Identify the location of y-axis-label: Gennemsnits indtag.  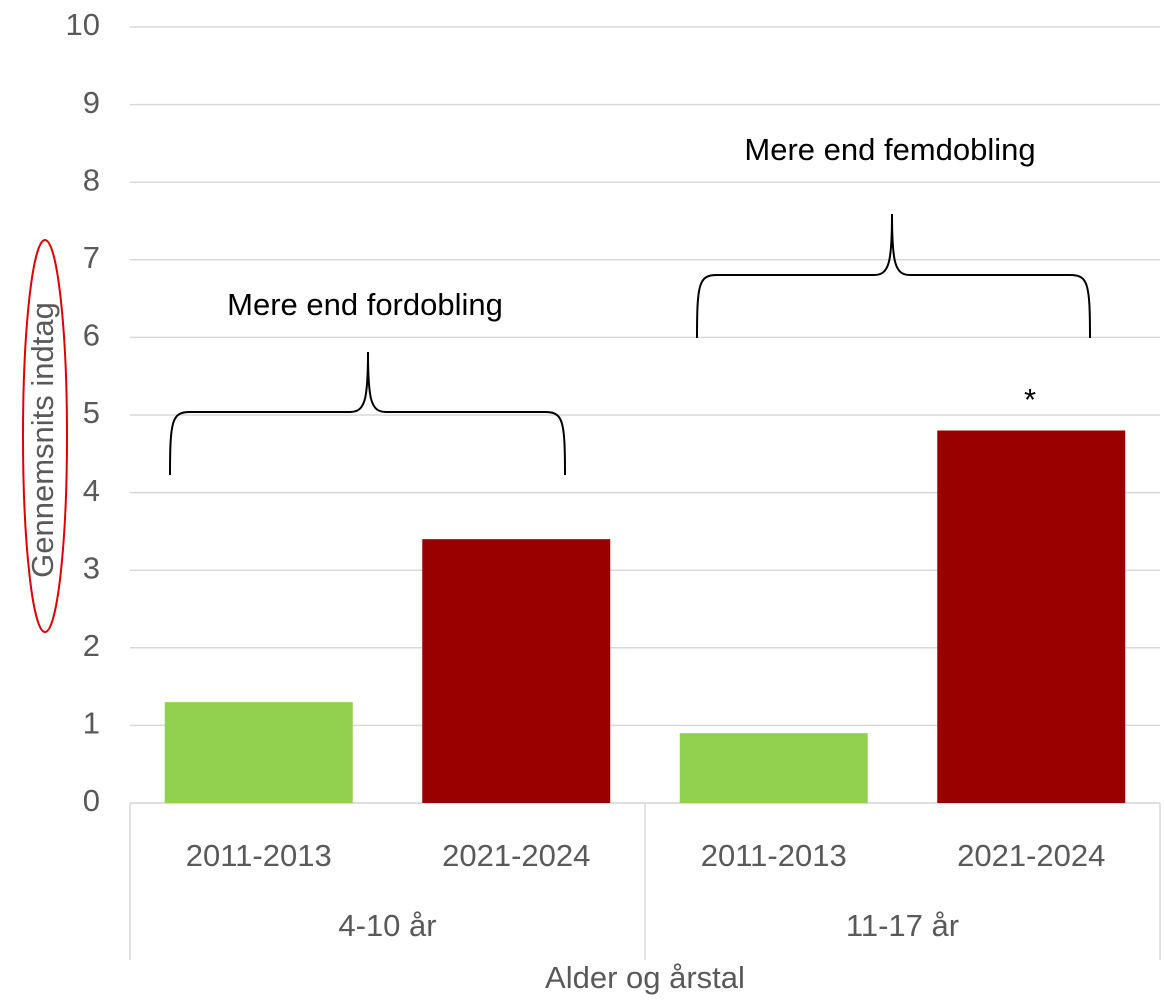
(42, 440).